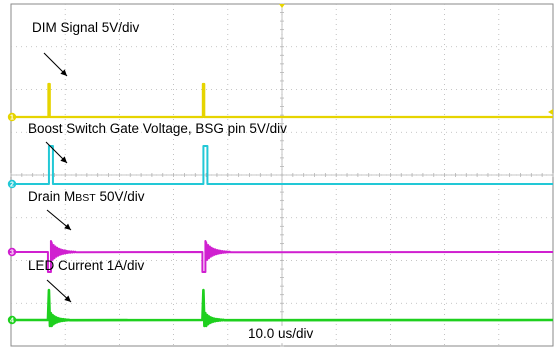 This screenshot has height=351, width=556. Describe the element at coordinates (282, 165) in the screenshot. I see `boost-gate-trace` at that location.